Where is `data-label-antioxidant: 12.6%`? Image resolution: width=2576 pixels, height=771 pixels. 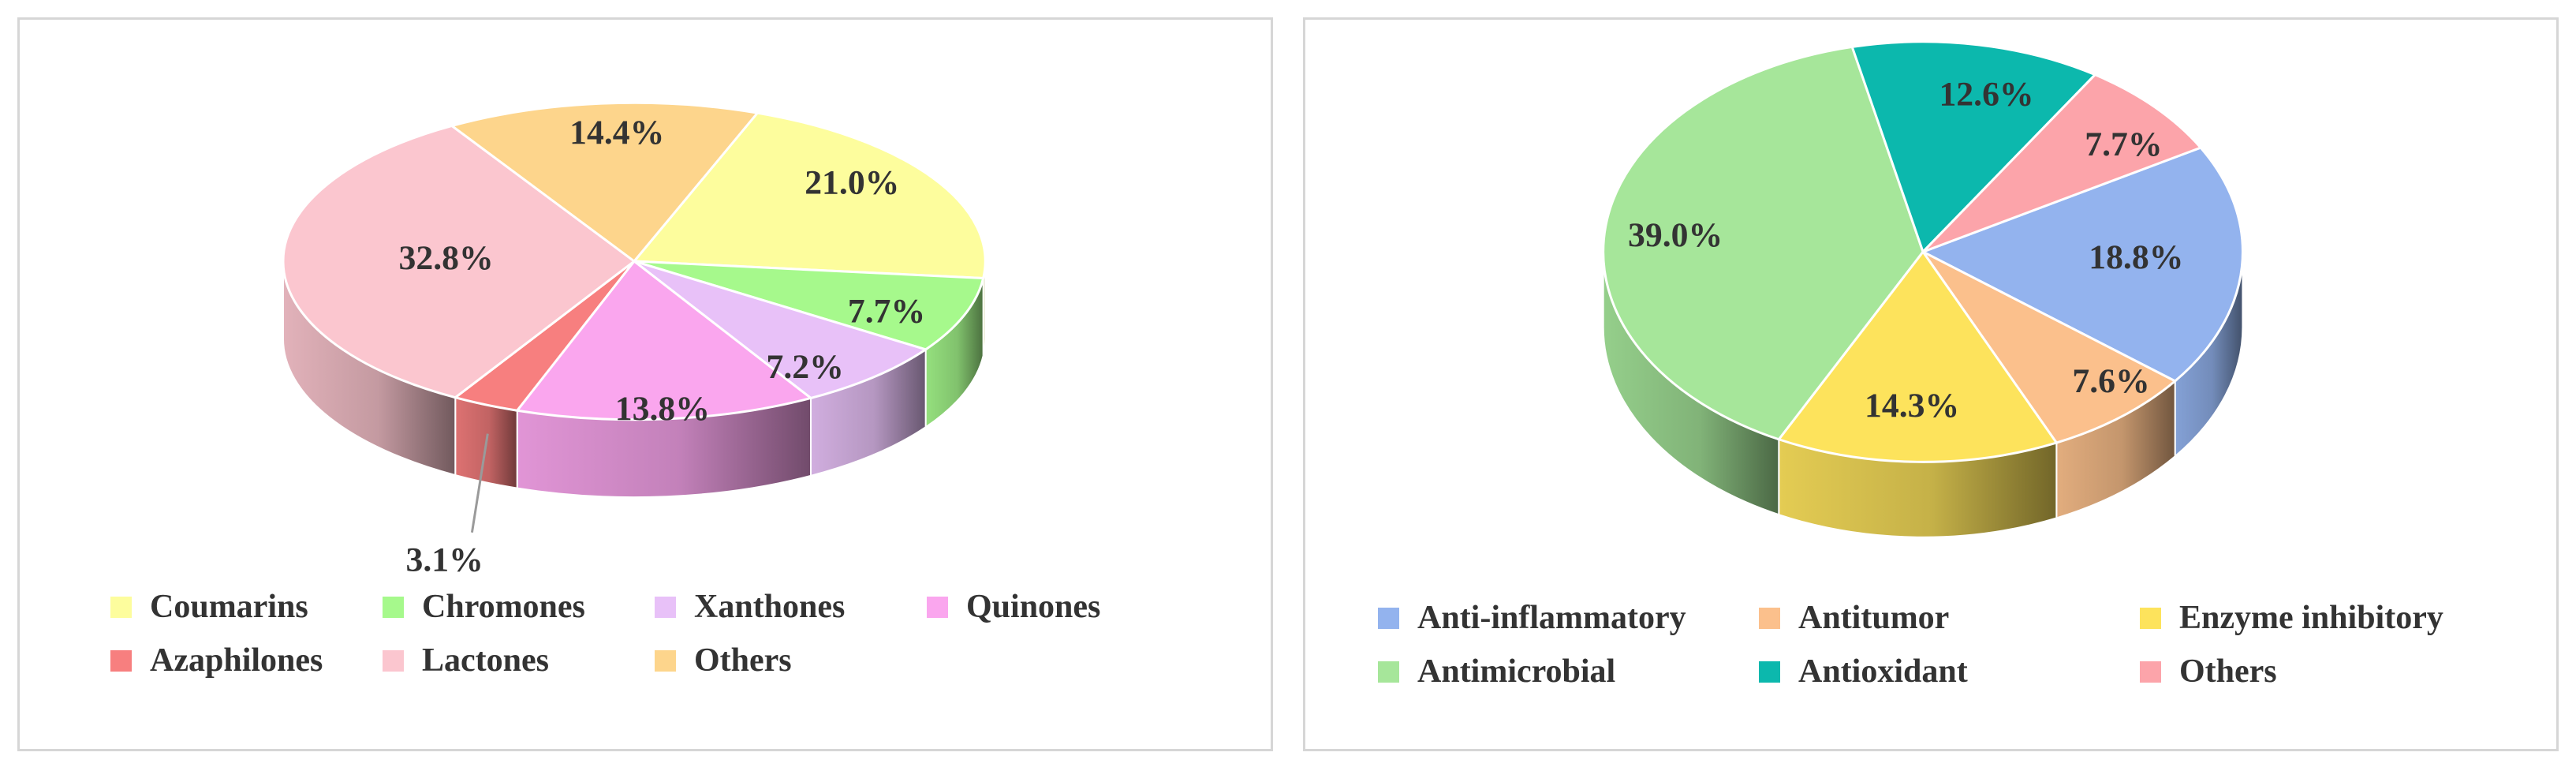
data-label-antioxidant: 12.6% is located at coordinates (1986, 94).